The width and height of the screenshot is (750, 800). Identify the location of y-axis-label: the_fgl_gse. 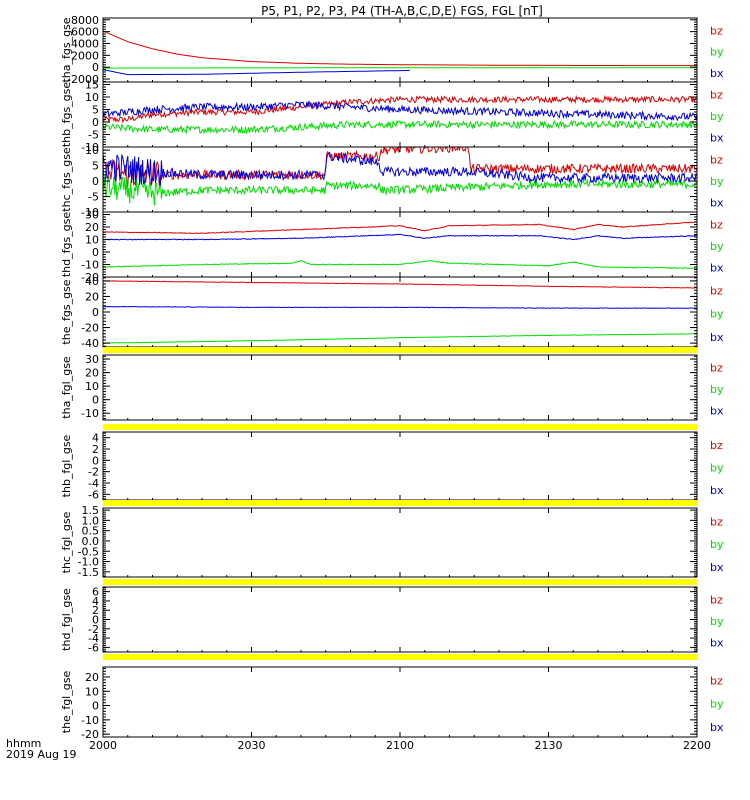
(66, 702).